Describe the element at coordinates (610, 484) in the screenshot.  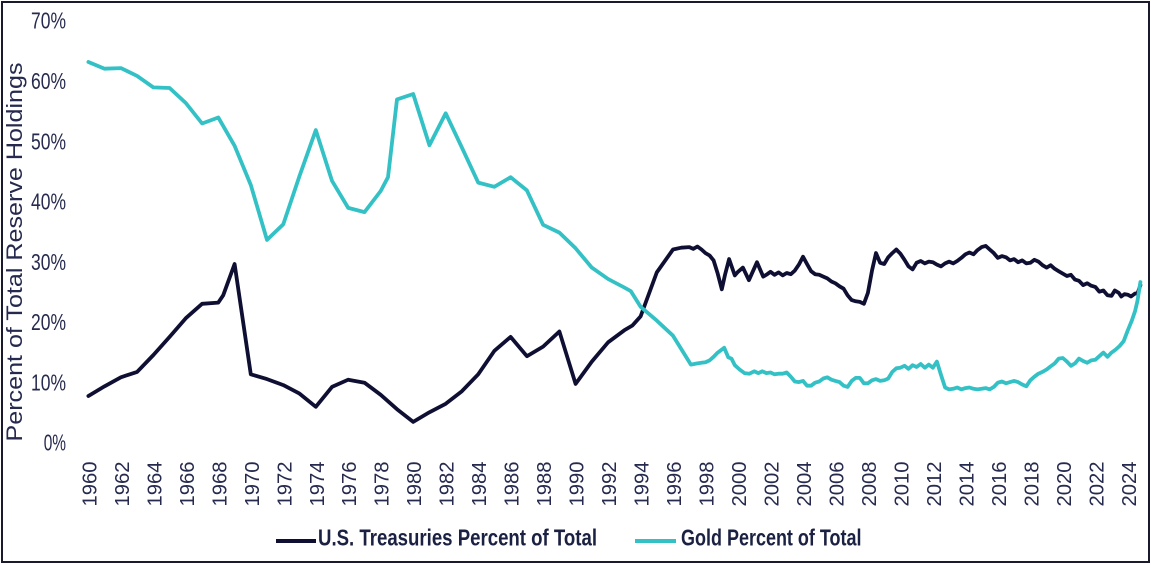
I see `svg-text: 1992` at that location.